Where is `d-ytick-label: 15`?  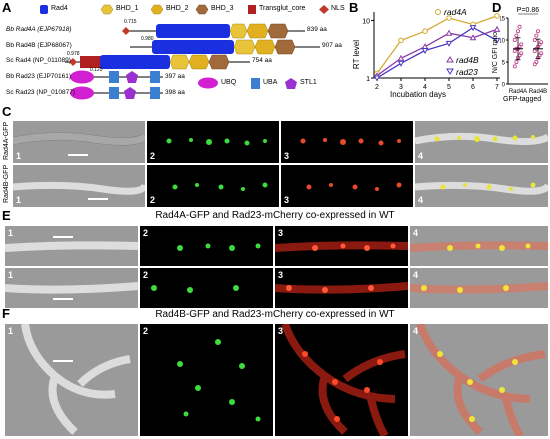 d-ytick-label: 15 is located at coordinates (503, 20).